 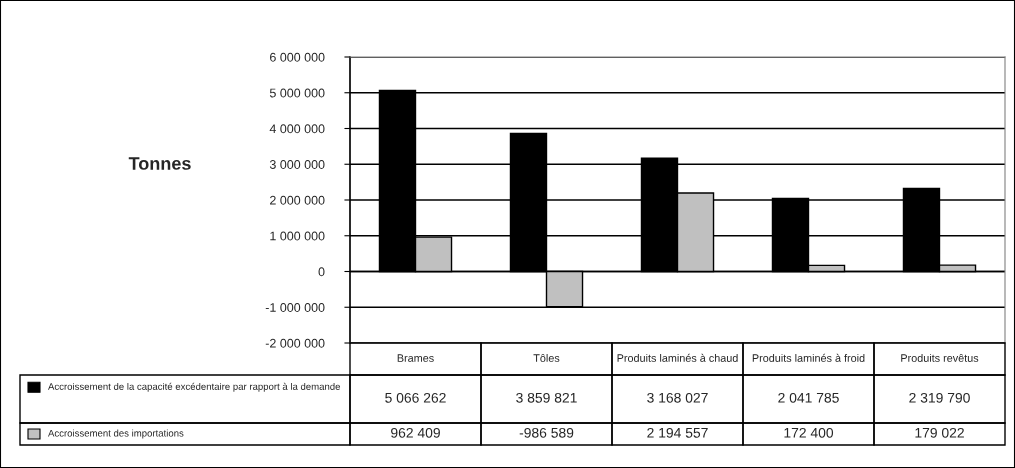 What do you see at coordinates (297, 57) in the screenshot?
I see `y-tick-label: 6 000 000` at bounding box center [297, 57].